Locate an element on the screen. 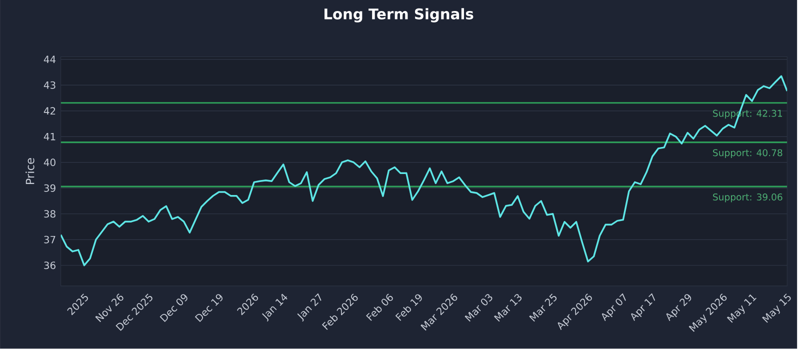  y-tick-label: 37 is located at coordinates (50, 240).